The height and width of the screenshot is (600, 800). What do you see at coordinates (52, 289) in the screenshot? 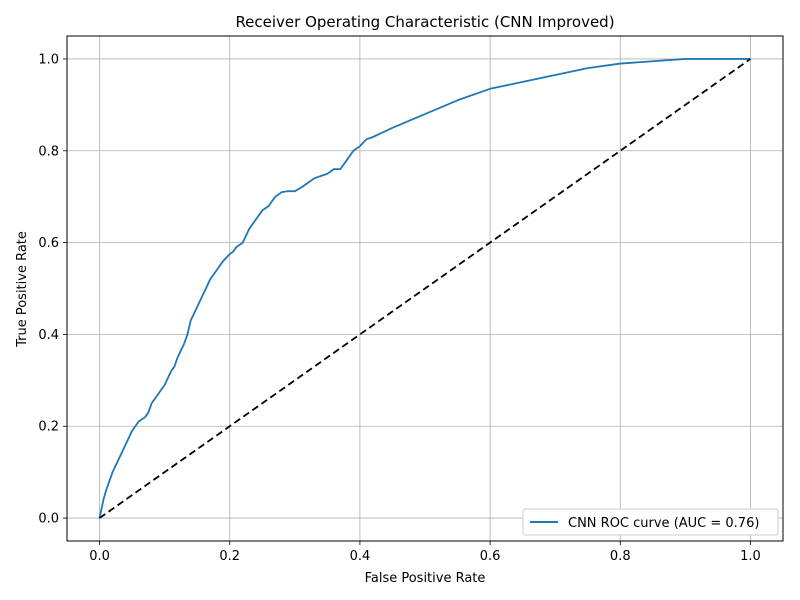
I see `y-axis: 0.0 0.2 0.4 0.6 0.8 1.0` at bounding box center [52, 289].